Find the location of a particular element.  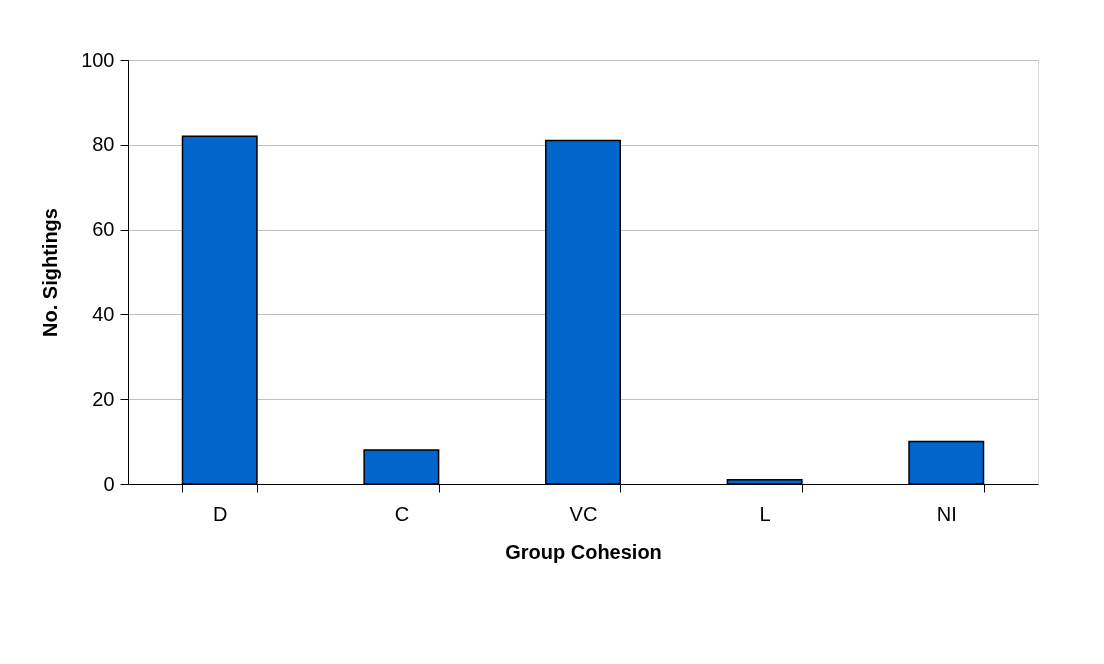

y-tick-label: 40 is located at coordinates (103, 313).